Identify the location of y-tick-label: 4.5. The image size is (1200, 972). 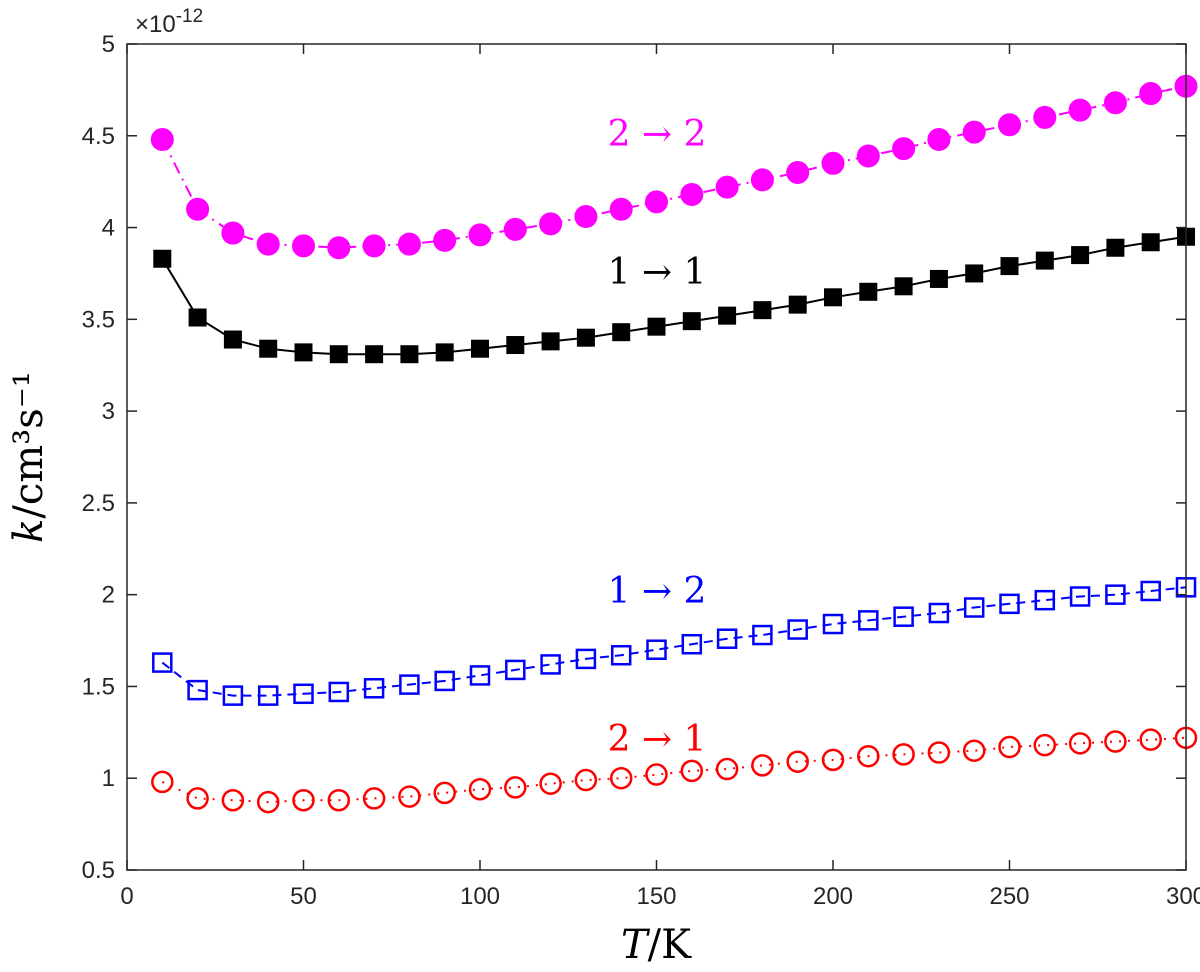
(98, 136).